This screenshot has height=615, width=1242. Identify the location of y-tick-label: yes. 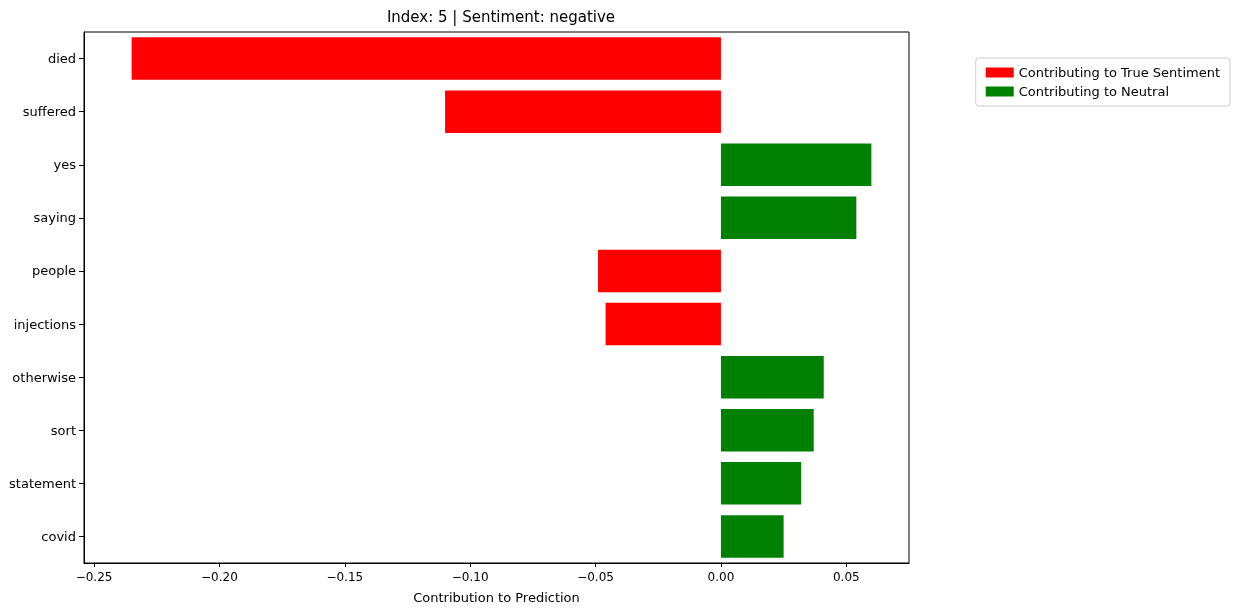
(65, 165).